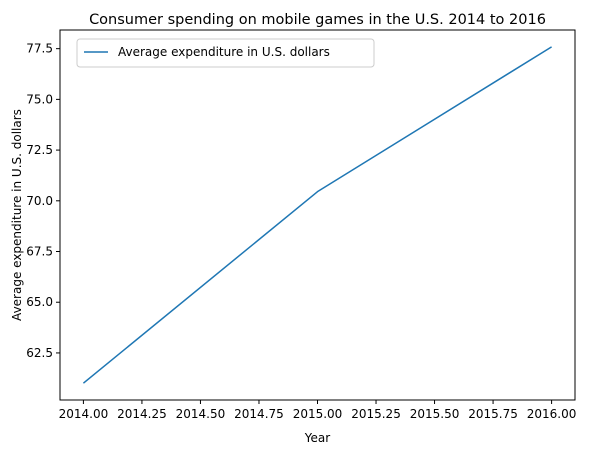 The width and height of the screenshot is (589, 455). I want to click on x-tick-label: 2014.00, so click(84, 414).